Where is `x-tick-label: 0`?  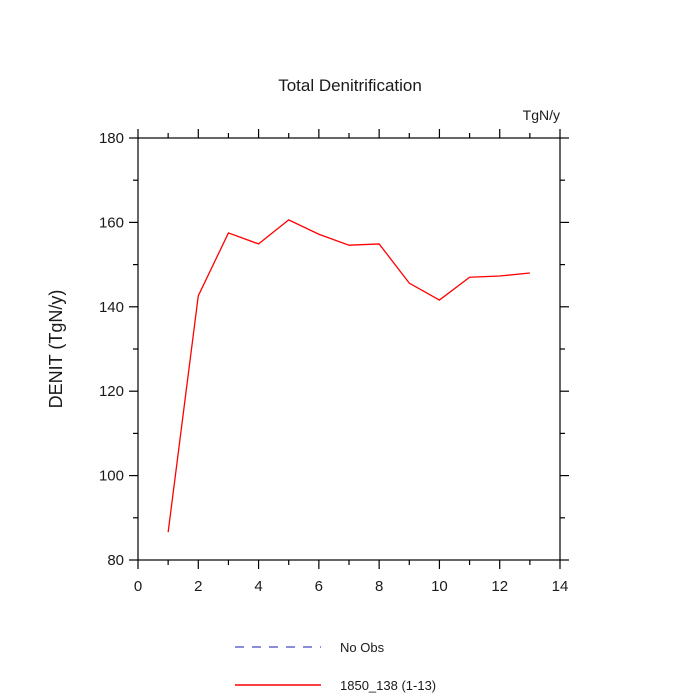 x-tick-label: 0 is located at coordinates (138, 586).